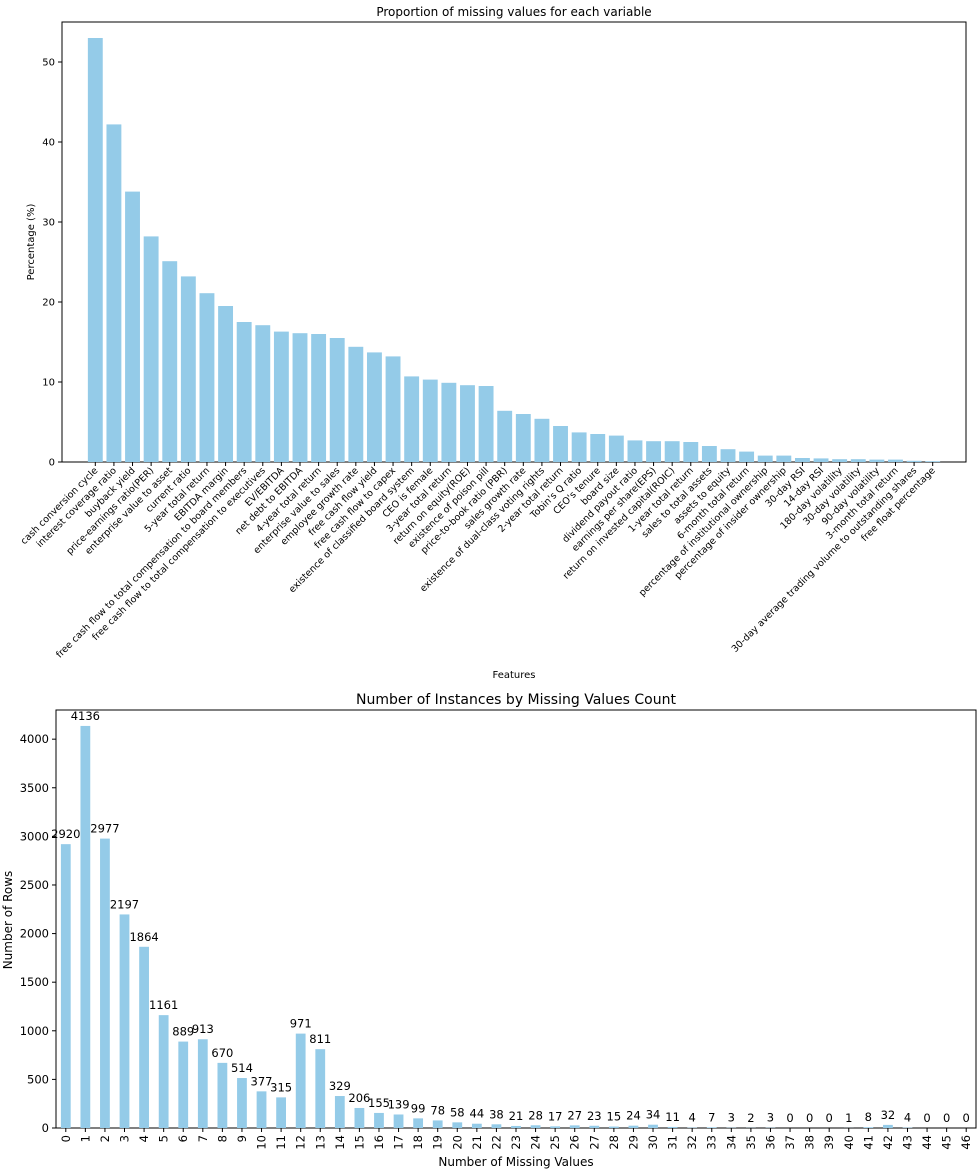 The image size is (980, 1176). I want to click on chart2-x-tick-label: 15, so click(359, 1142).